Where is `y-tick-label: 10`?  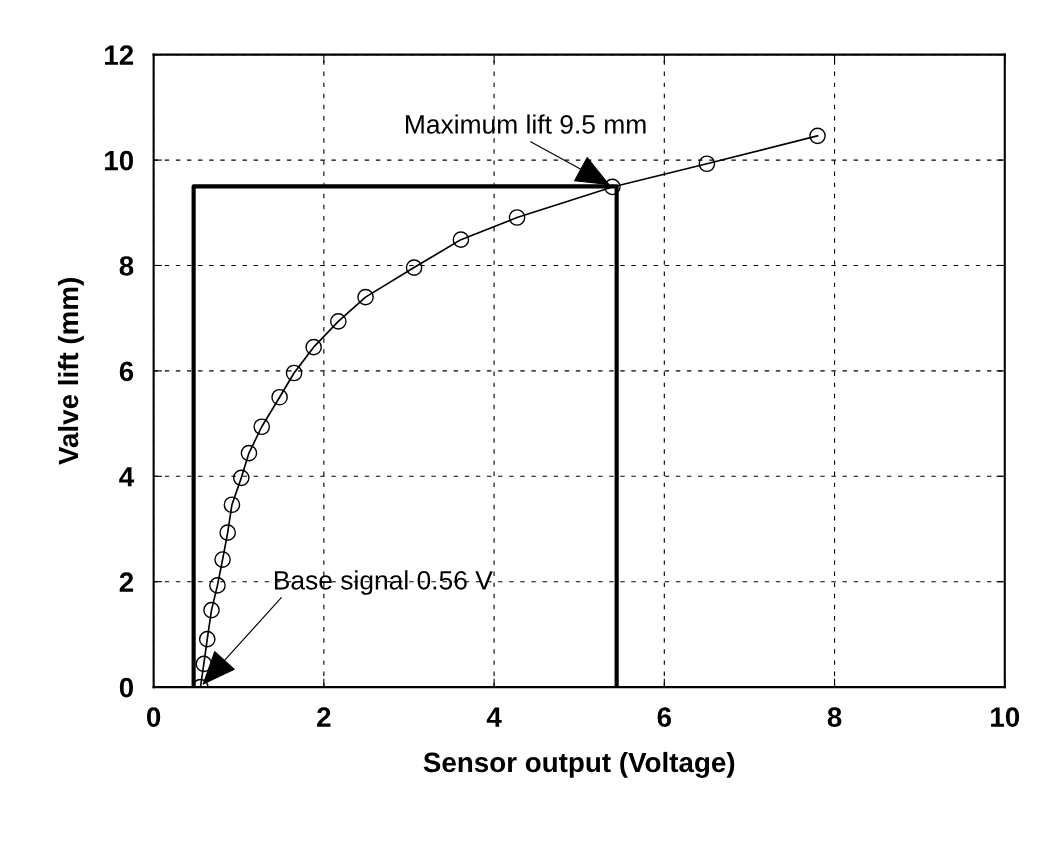
y-tick-label: 10 is located at coordinates (119, 160).